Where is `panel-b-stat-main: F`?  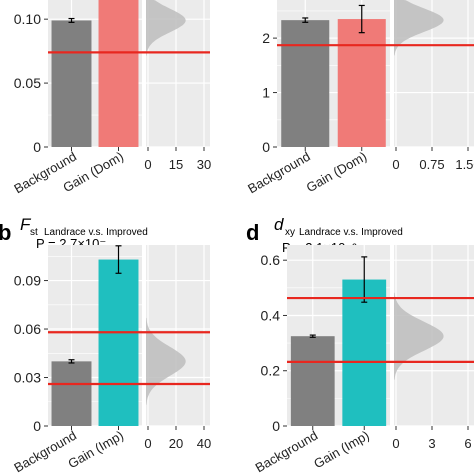
panel-b-stat-main: F is located at coordinates (26, 224).